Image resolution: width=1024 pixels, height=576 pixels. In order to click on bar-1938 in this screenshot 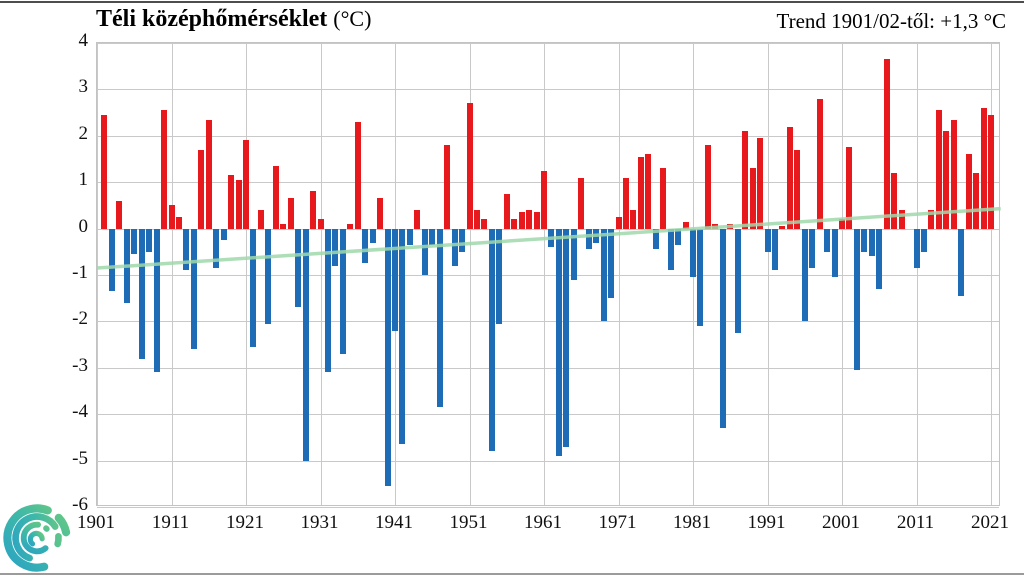, I will do `click(372, 235)`.